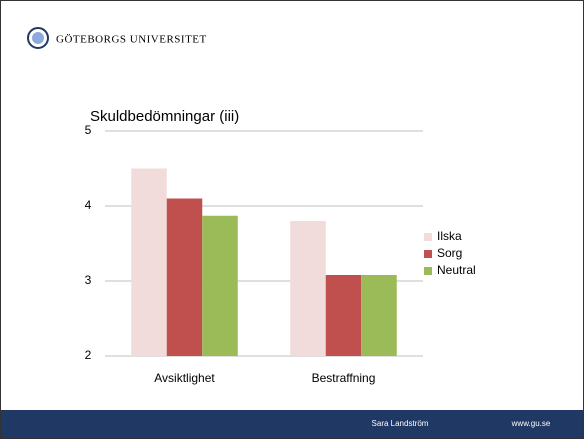  Describe the element at coordinates (184, 378) in the screenshot. I see `x-tick-label: Avsiktlighet` at that location.